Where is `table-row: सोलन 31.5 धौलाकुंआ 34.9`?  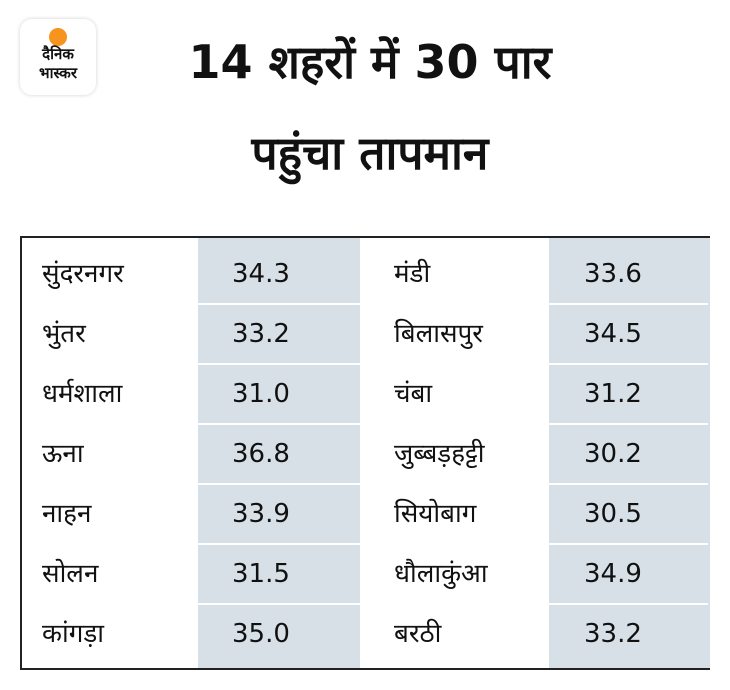 table-row: सोलन 31.5 धौलाकुंआ 34.9 is located at coordinates (365, 574).